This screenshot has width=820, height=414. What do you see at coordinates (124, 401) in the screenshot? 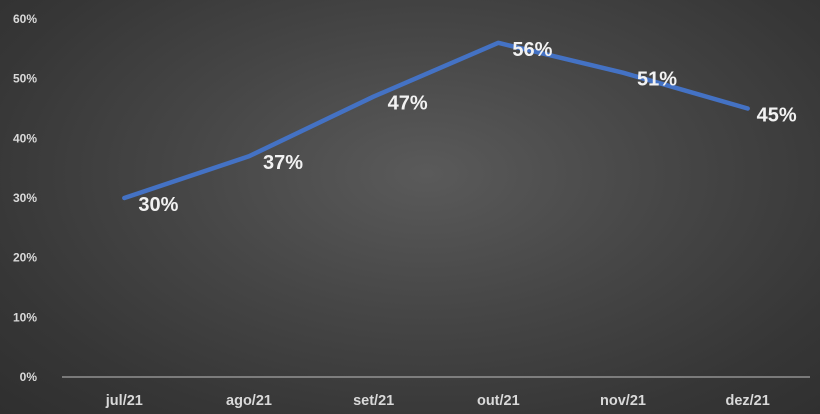
I see `x-tick-label: jul/21` at bounding box center [124, 401].